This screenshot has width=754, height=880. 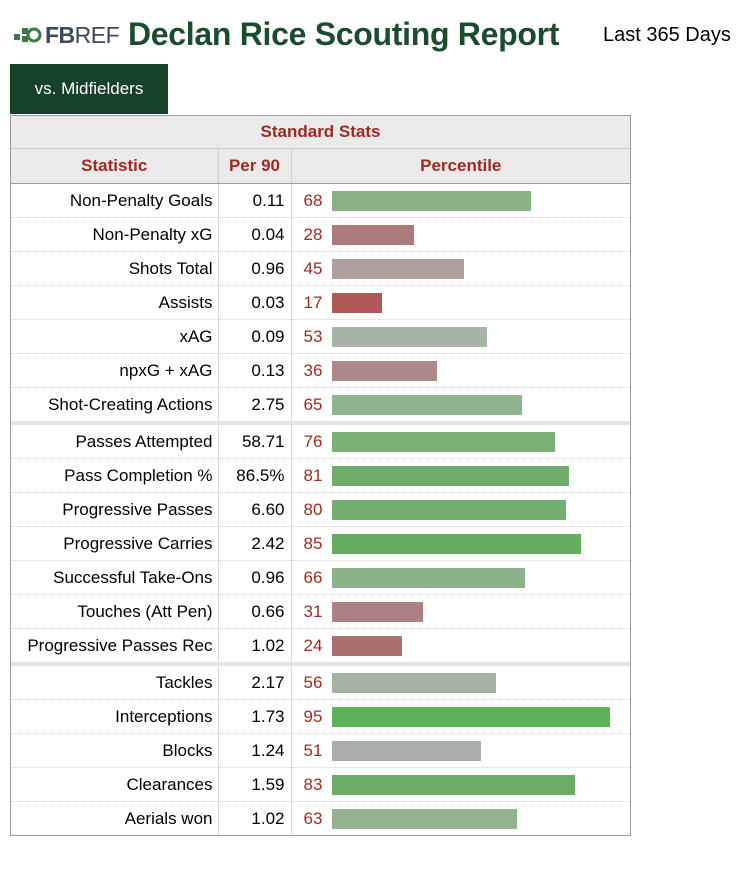 I want to click on tab-vs-midfielders: vs. Midfielders, so click(x=89, y=89).